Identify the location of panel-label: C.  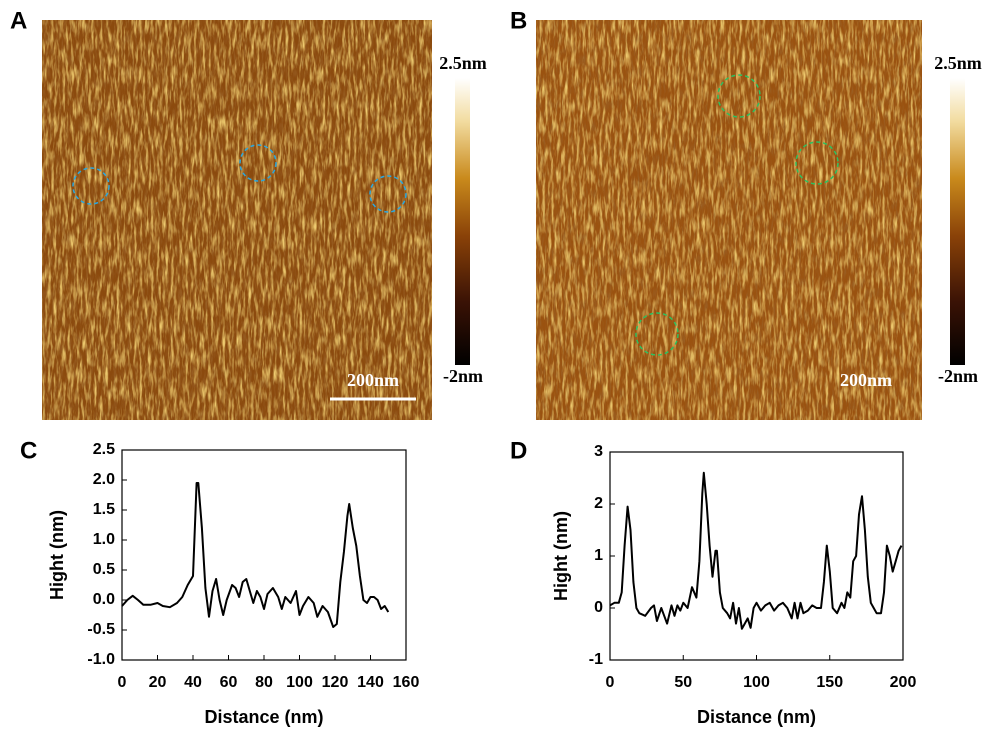
(28, 450).